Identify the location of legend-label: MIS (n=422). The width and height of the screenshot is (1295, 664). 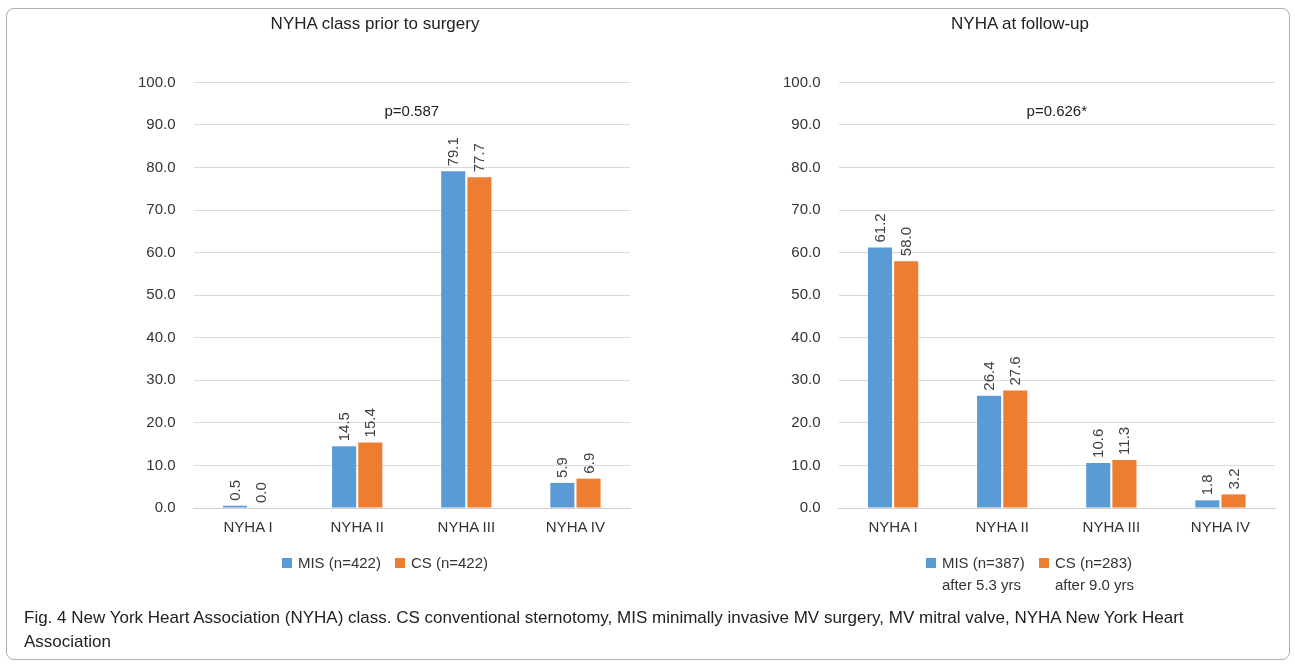
(339, 563).